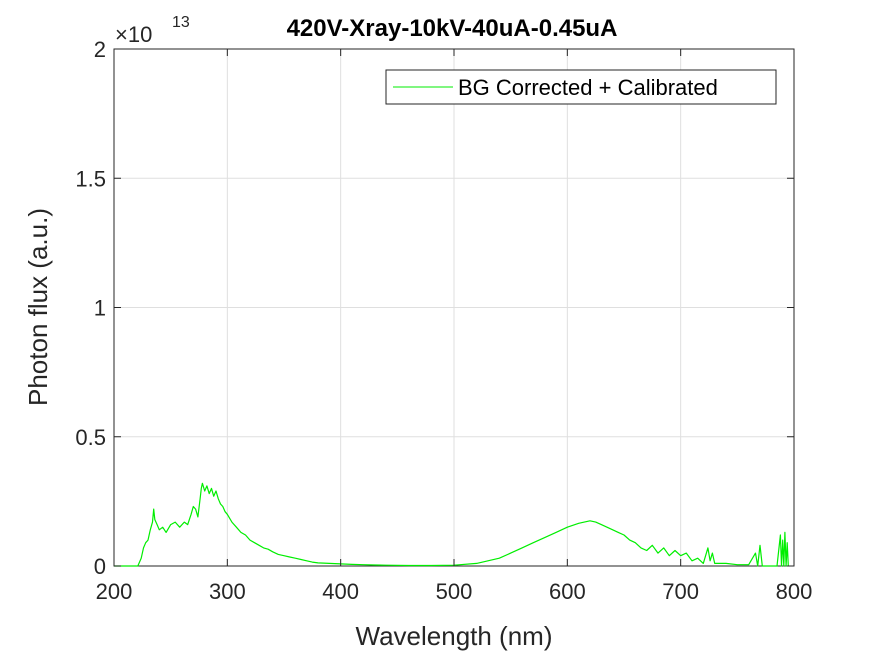 The height and width of the screenshot is (656, 875). I want to click on series-line, so click(451, 524).